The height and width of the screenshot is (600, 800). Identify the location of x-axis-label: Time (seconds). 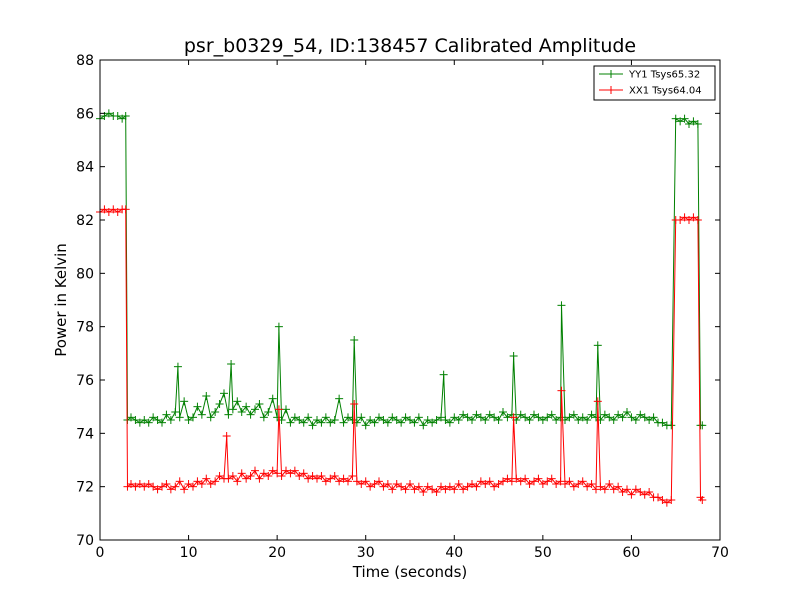
(410, 572).